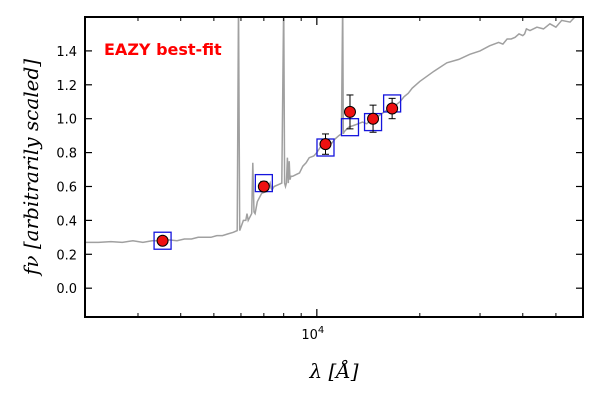 The width and height of the screenshot is (600, 400). I want to click on y-tick-label: 0.4, so click(66, 221).